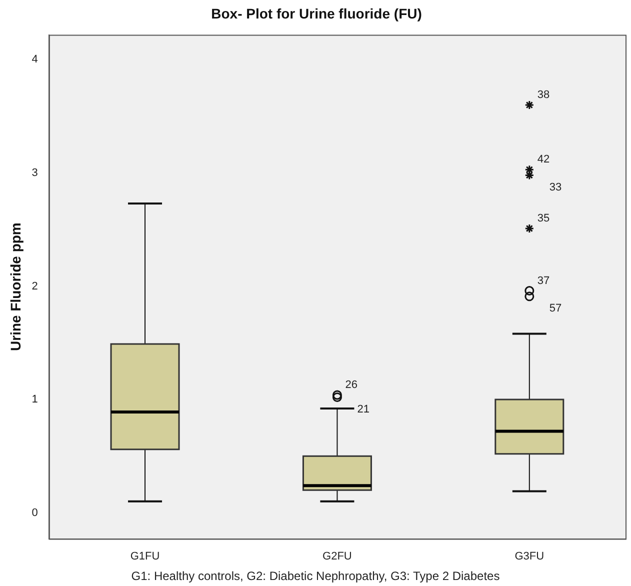  Describe the element at coordinates (145, 556) in the screenshot. I see `x-tick-label: G1FU` at that location.